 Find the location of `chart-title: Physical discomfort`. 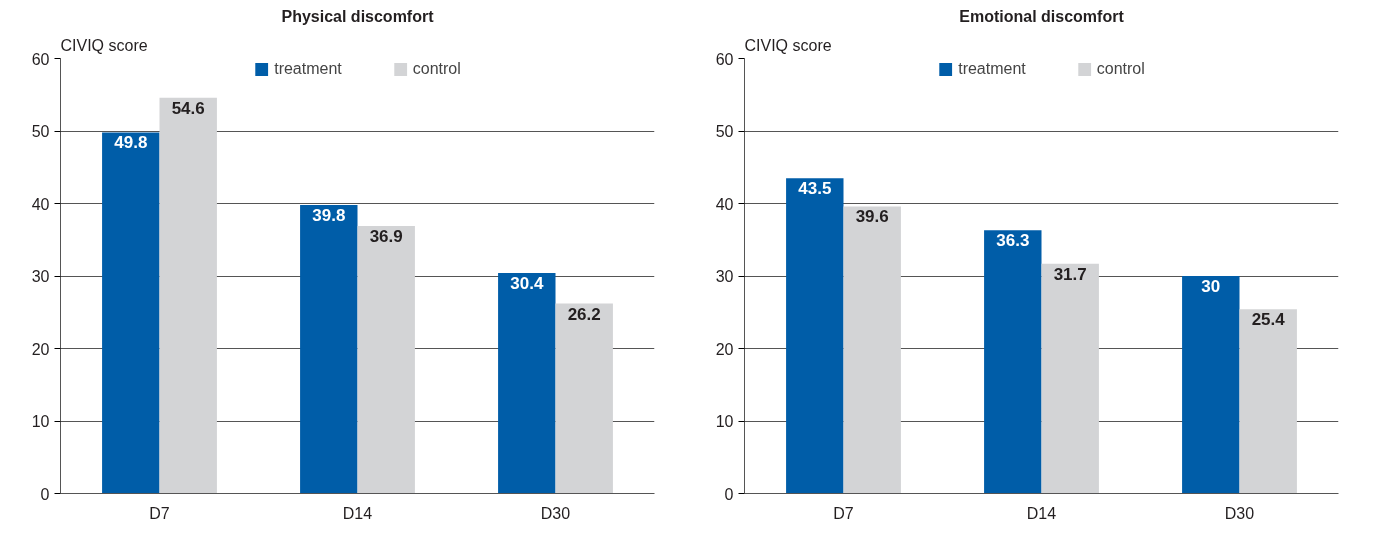

chart-title: Physical discomfort is located at coordinates (358, 16).